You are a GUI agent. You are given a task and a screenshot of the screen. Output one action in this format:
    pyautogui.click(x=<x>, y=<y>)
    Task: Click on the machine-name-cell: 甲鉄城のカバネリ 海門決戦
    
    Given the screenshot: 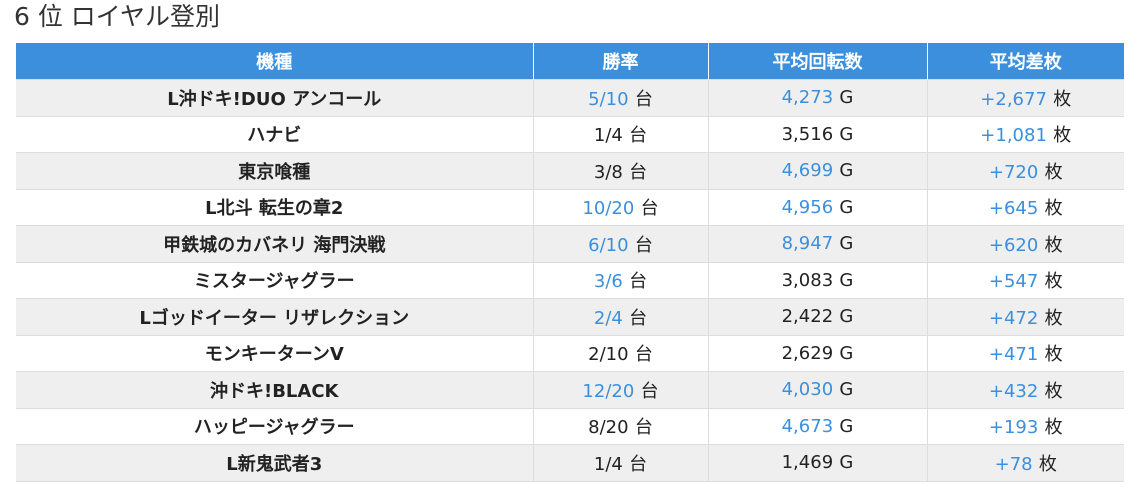 What is the action you would take?
    pyautogui.click(x=274, y=243)
    